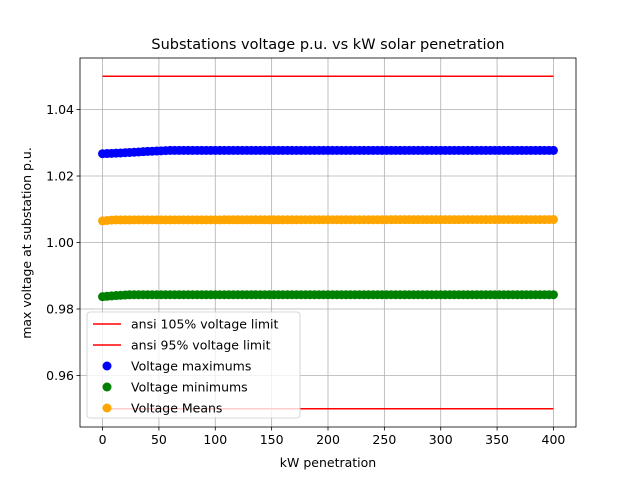  I want to click on voltage-minimums-series, so click(328, 296).